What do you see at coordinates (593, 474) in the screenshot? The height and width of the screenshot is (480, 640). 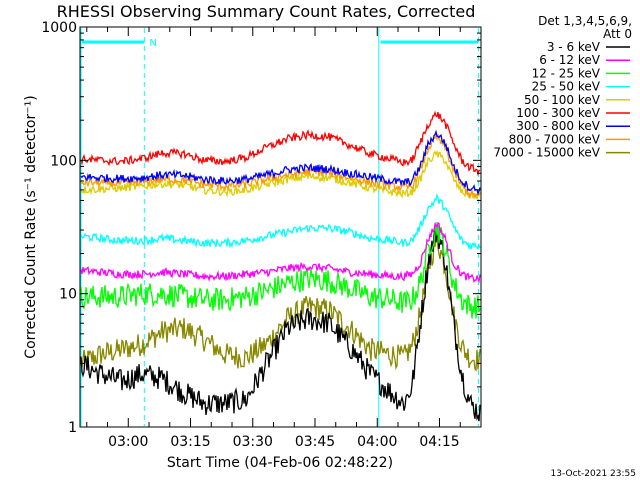 I see `timestamp: 13-Oct-2021 23:55` at bounding box center [593, 474].